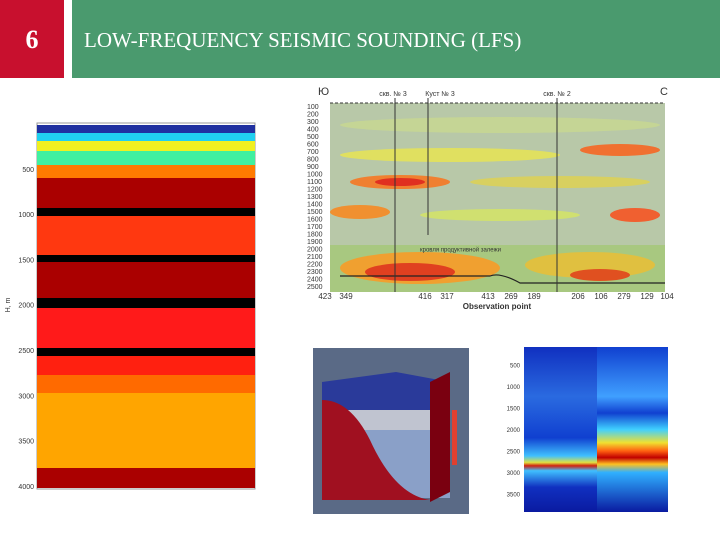 Image resolution: width=720 pixels, height=540 pixels. Describe the element at coordinates (447, 296) in the screenshot. I see `point-label: 317` at that location.